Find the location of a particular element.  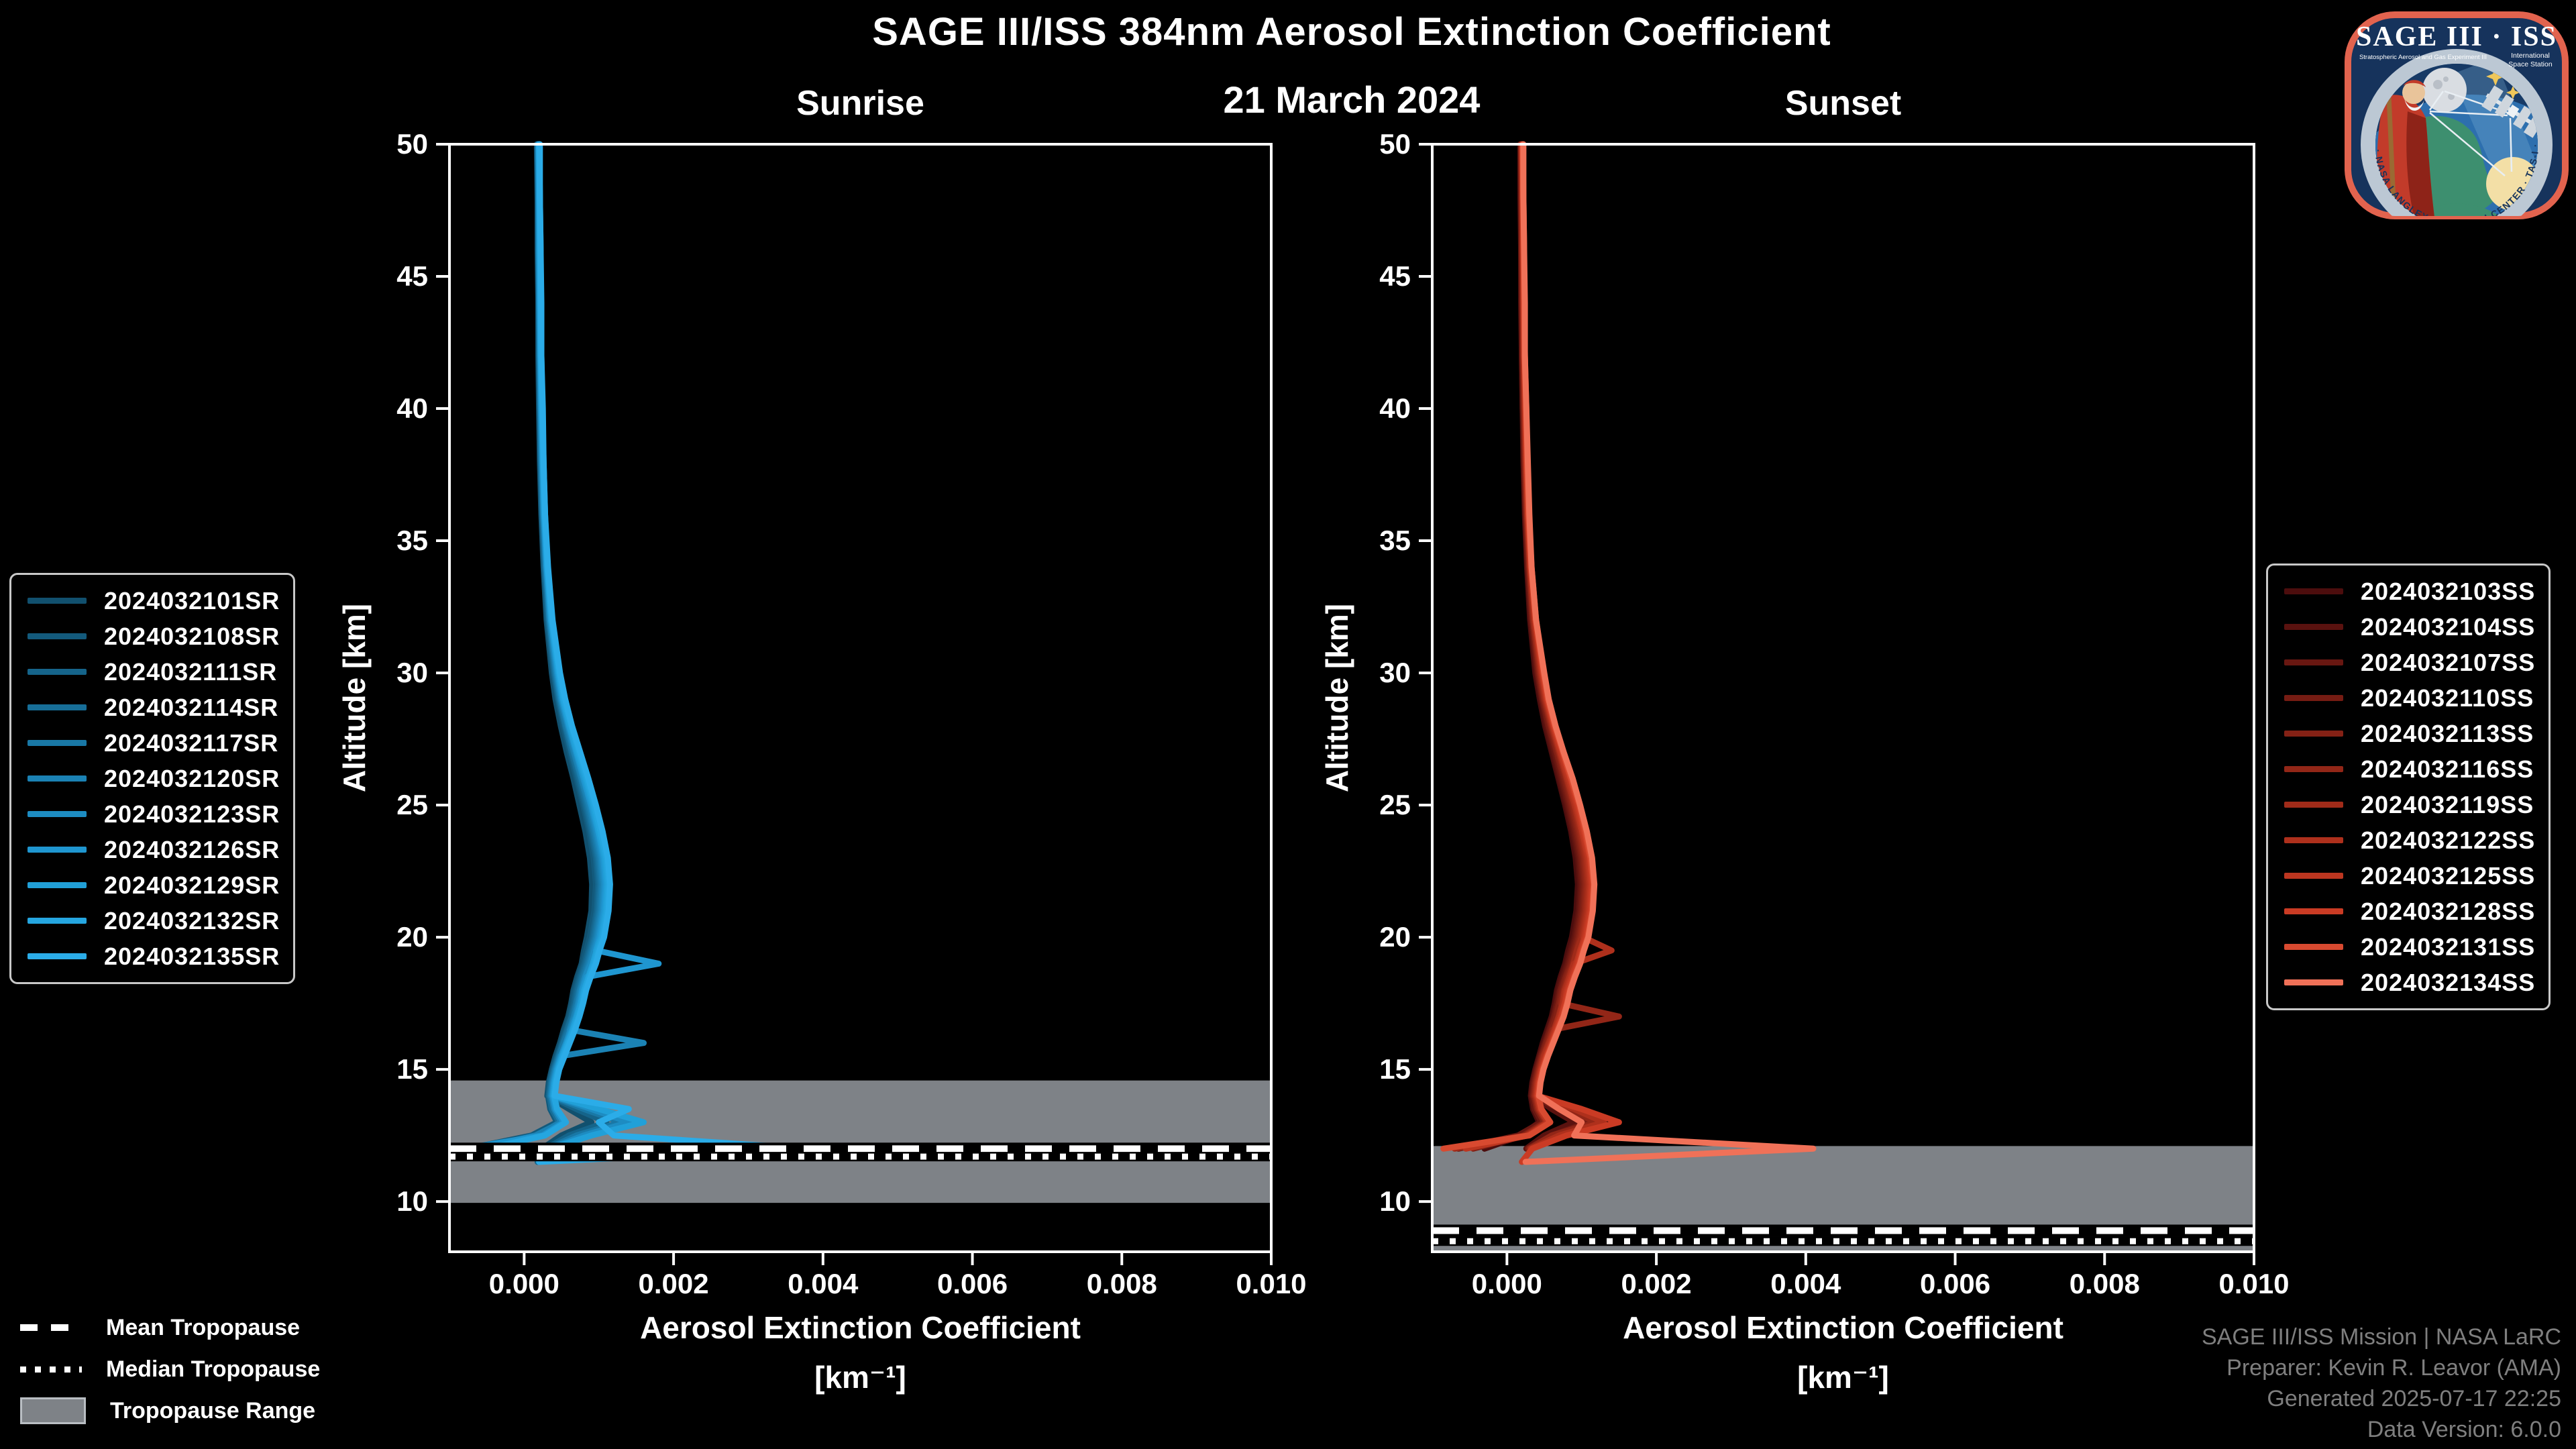

legend-item: 2024032103SS is located at coordinates (2408, 591).